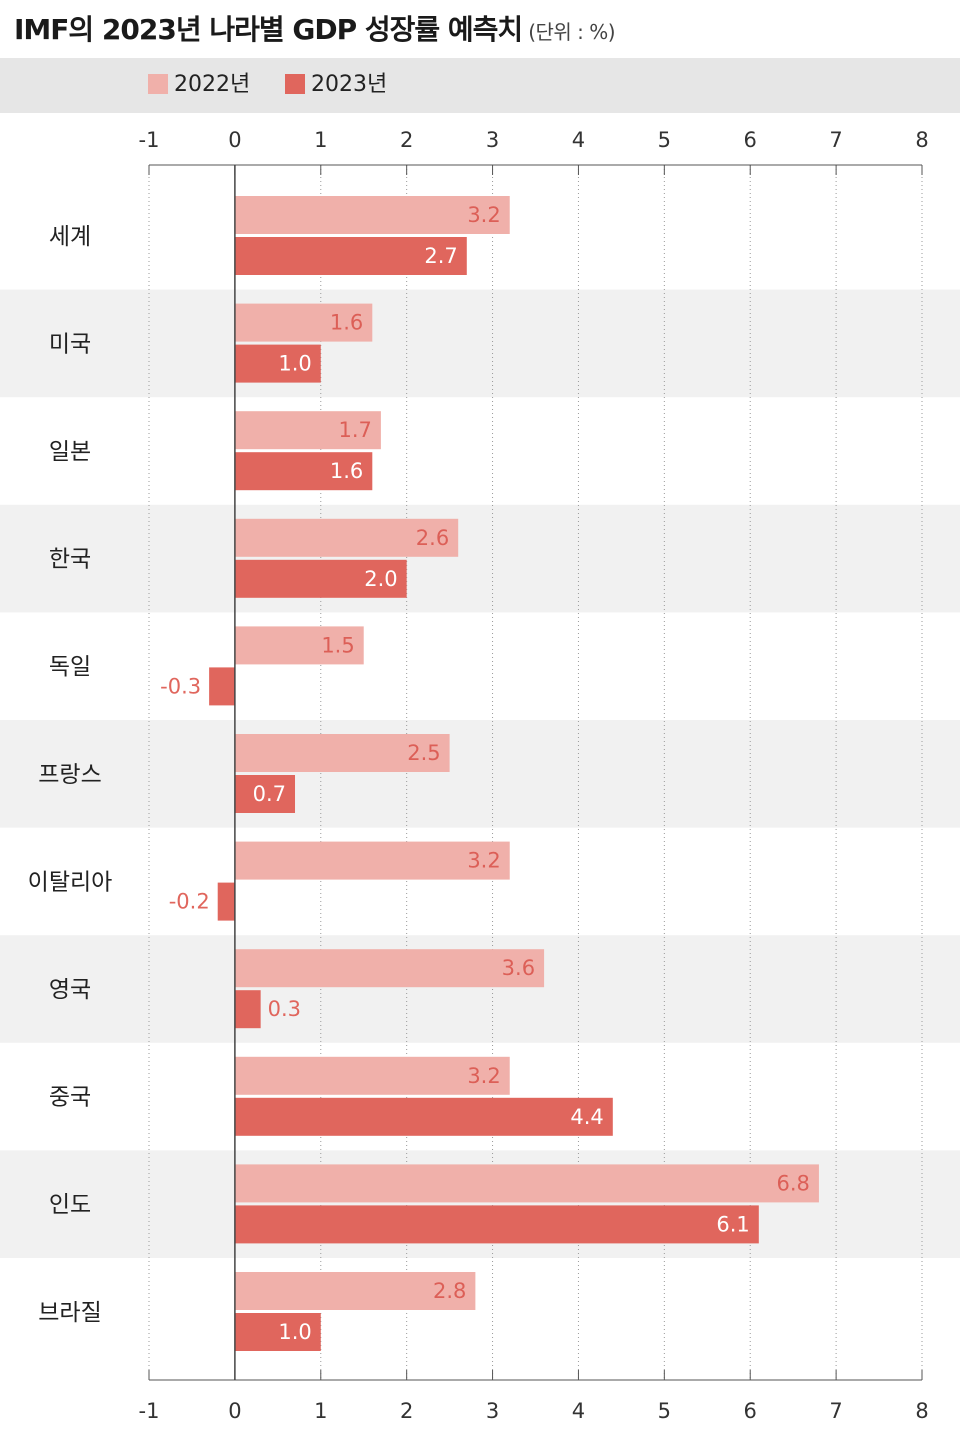 This screenshot has width=960, height=1433. I want to click on data-label-2023: 2.0, so click(380, 579).